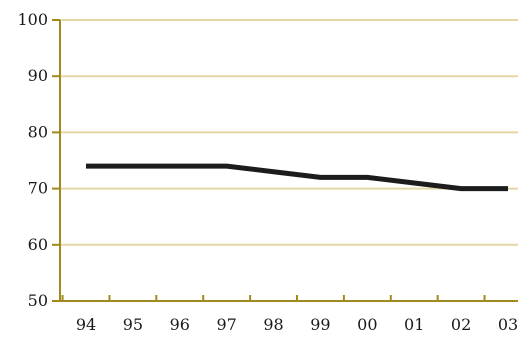 The width and height of the screenshot is (524, 341). I want to click on x-tick-label-97: 97, so click(226, 324).